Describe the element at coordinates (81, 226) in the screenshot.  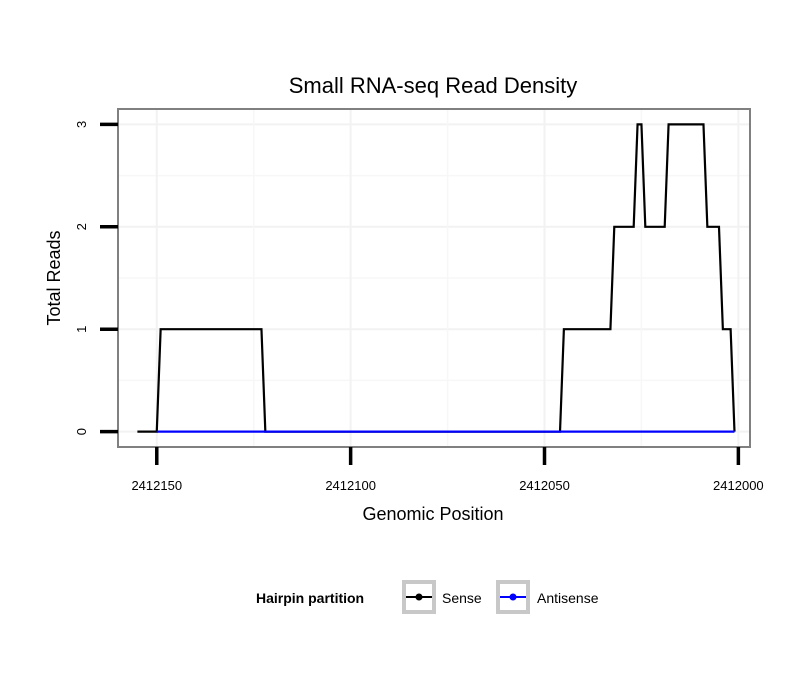
I see `y-tick-label: 2` at that location.